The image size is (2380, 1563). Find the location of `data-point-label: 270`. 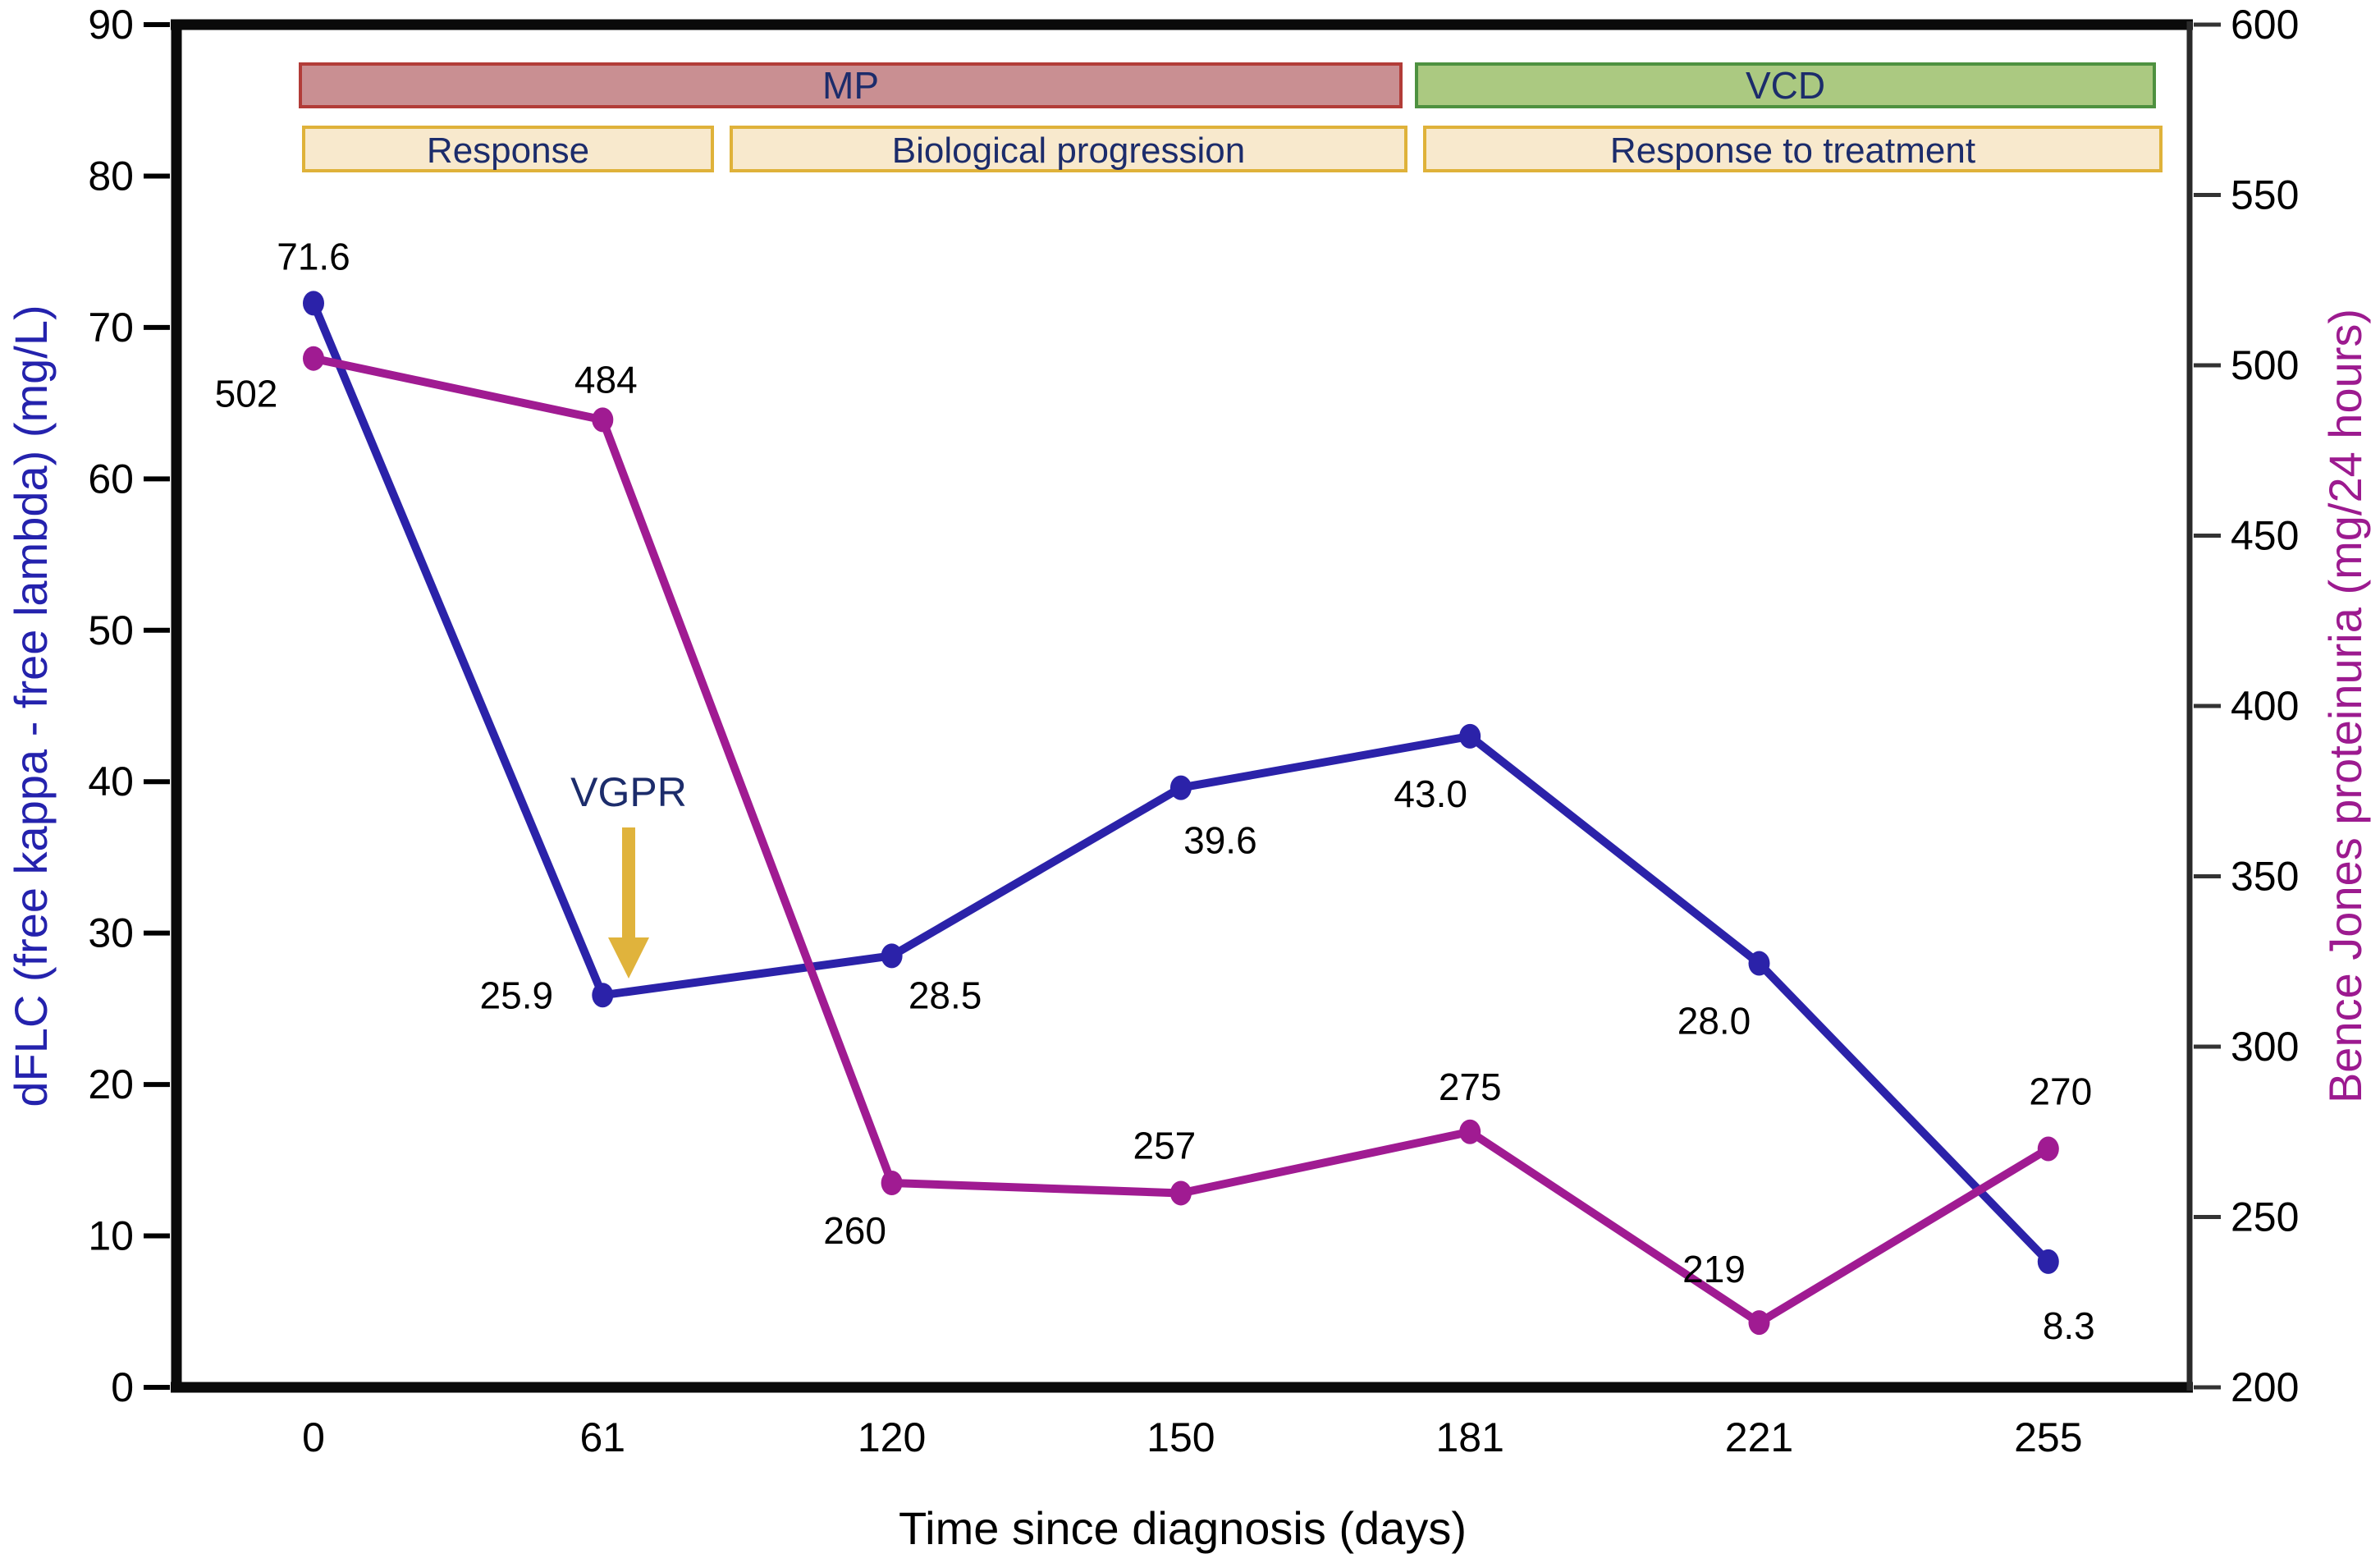

data-point-label: 270 is located at coordinates (2060, 1091).